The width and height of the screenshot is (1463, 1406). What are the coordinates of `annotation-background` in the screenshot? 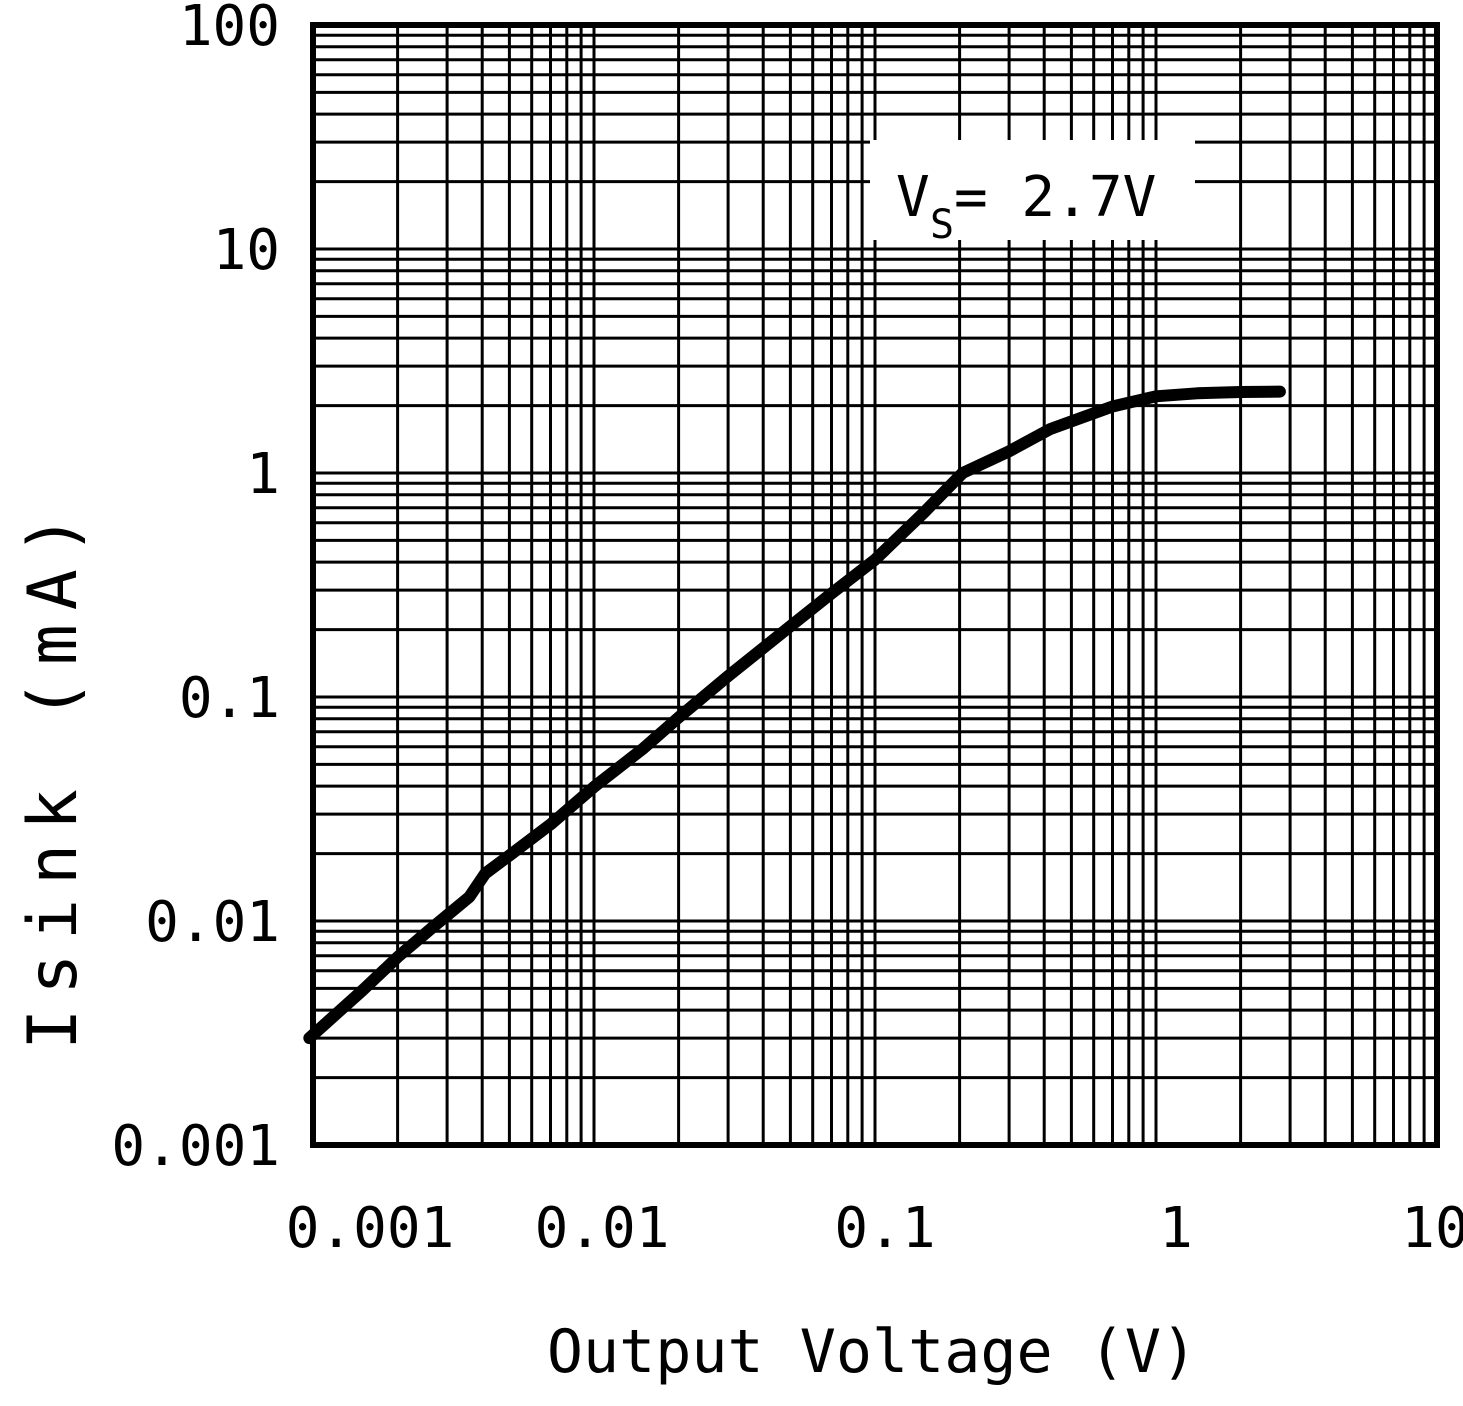 It's located at (1032, 190).